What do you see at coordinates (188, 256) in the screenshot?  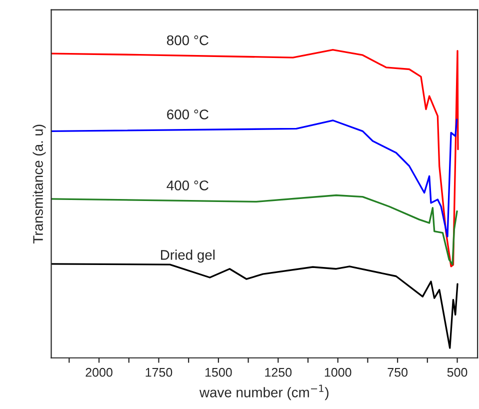 I see `series-label: Dried gel` at bounding box center [188, 256].